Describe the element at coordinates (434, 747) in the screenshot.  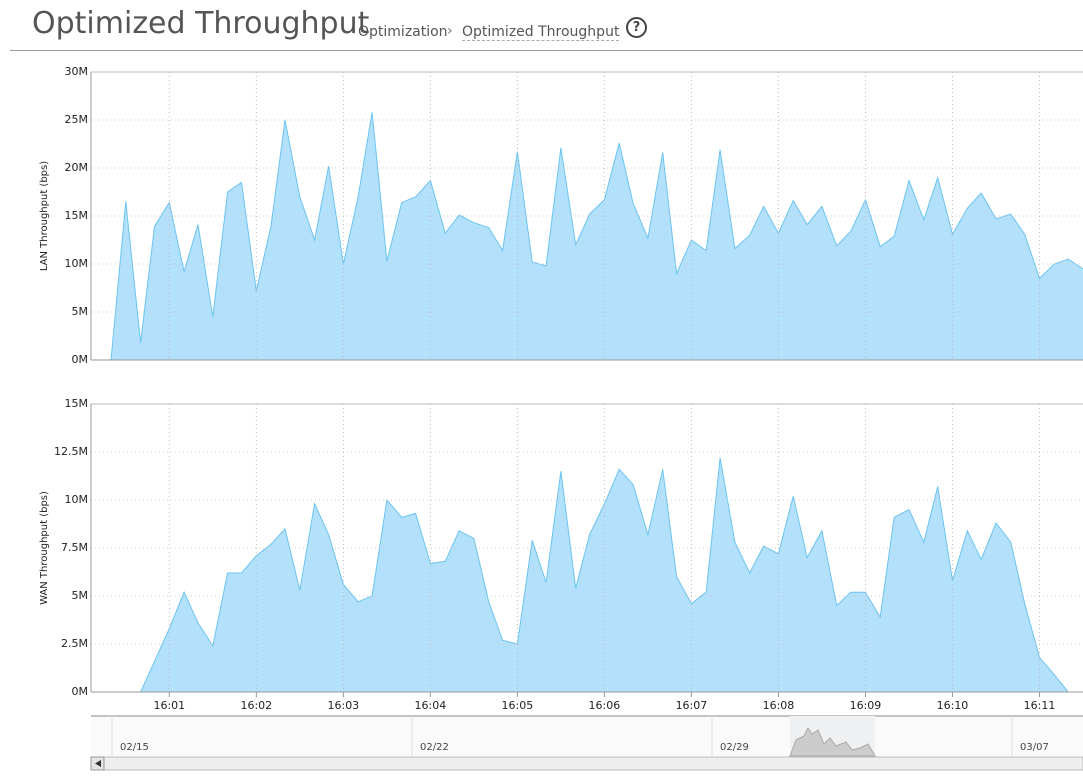
I see `navigator-label: 02/22` at that location.